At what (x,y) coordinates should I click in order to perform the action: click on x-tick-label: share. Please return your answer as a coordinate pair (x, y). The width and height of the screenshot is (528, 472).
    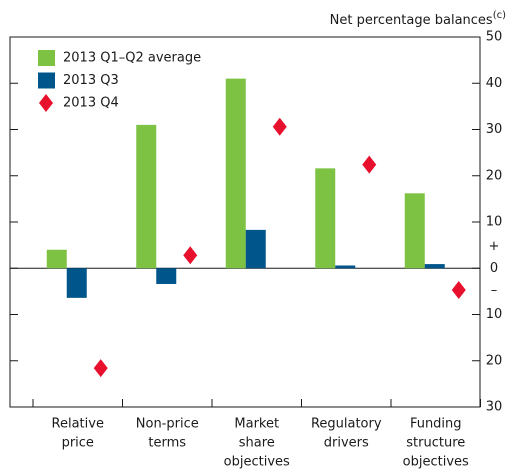
    Looking at the image, I should click on (257, 443).